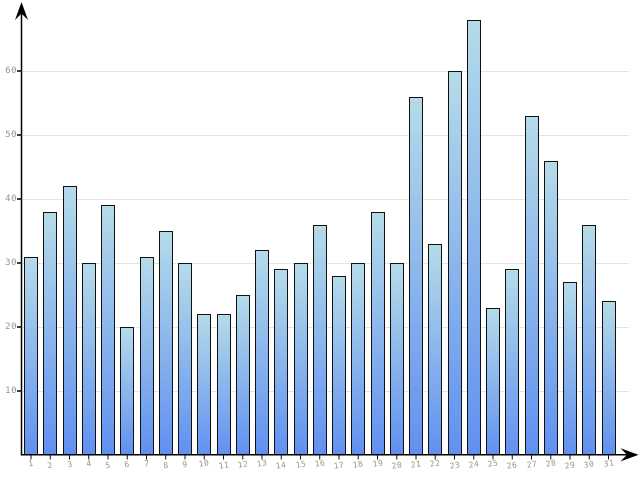  What do you see at coordinates (608, 463) in the screenshot?
I see `x-tick-label: 31` at bounding box center [608, 463].